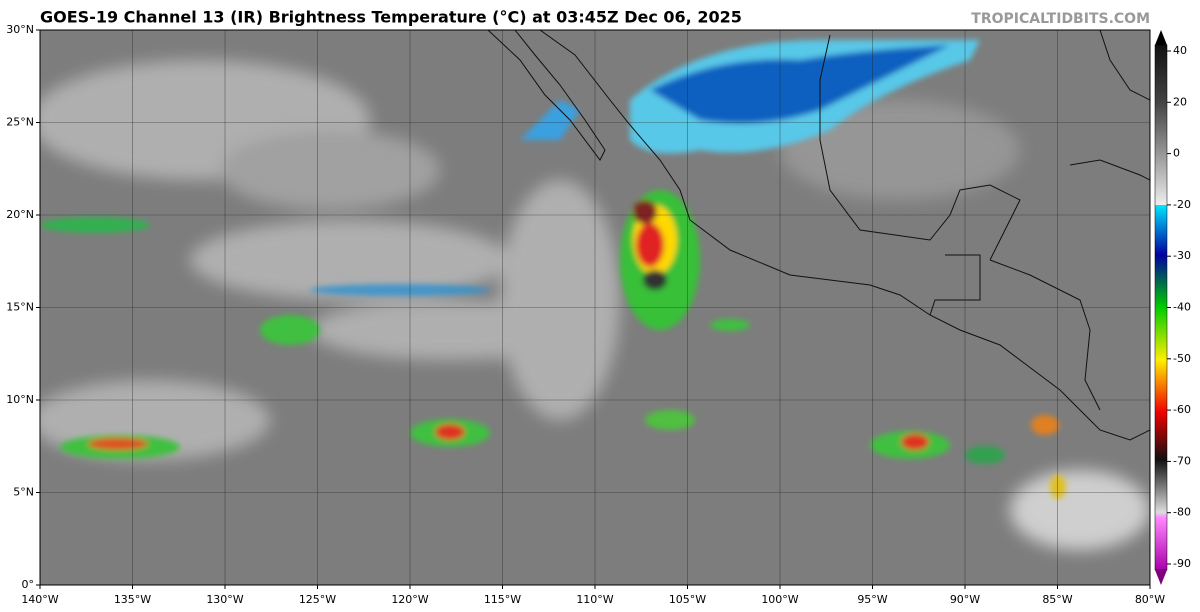 The height and width of the screenshot is (612, 1200). I want to click on y-tick-label: 10°N, so click(20, 399).